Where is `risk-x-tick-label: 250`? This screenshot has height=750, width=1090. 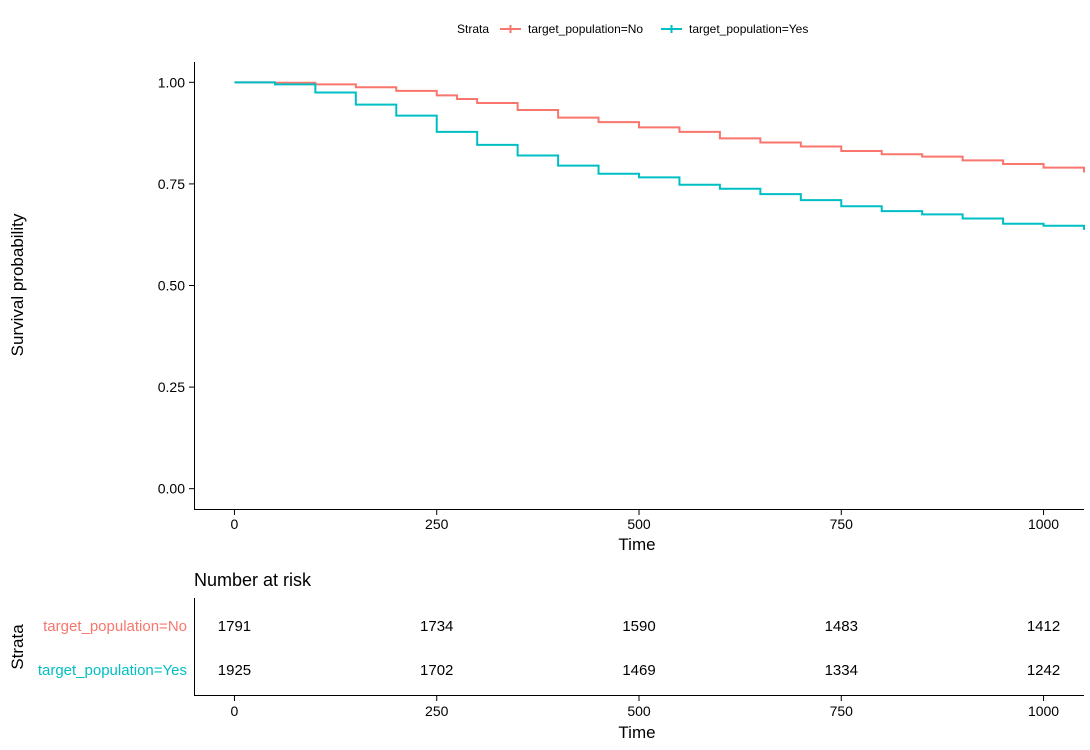
risk-x-tick-label: 250 is located at coordinates (437, 711).